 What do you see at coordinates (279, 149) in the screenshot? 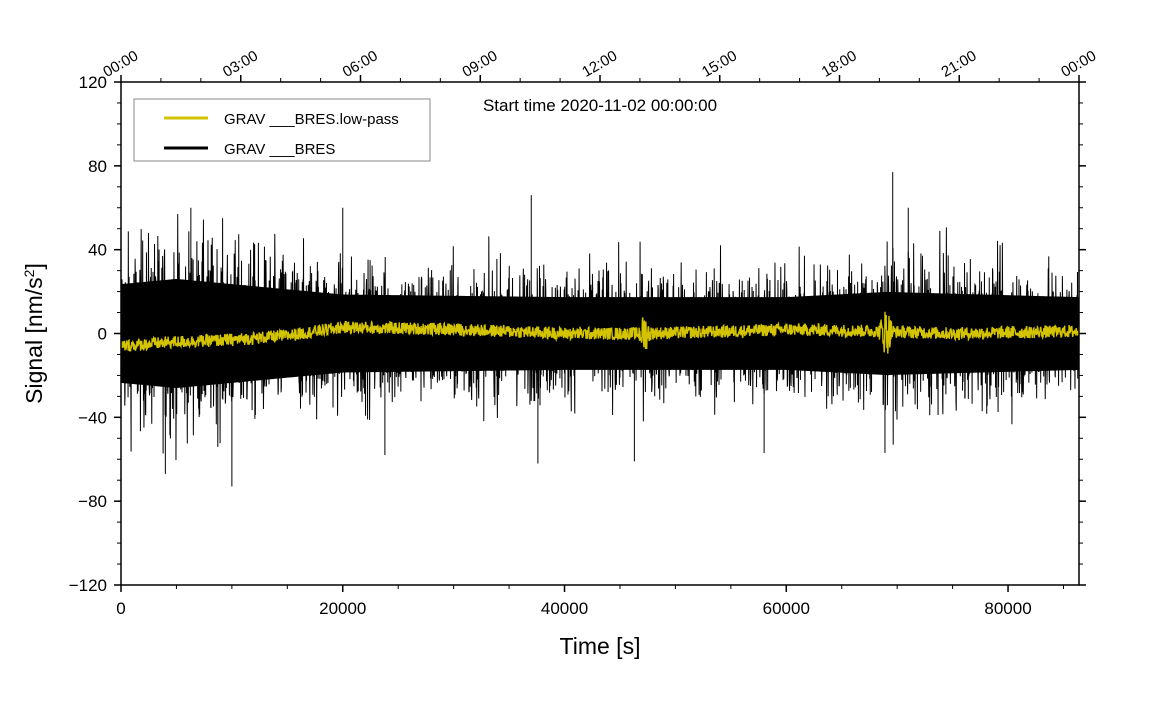
I see `legend-label-raw: GRAV ___BRES` at bounding box center [279, 149].